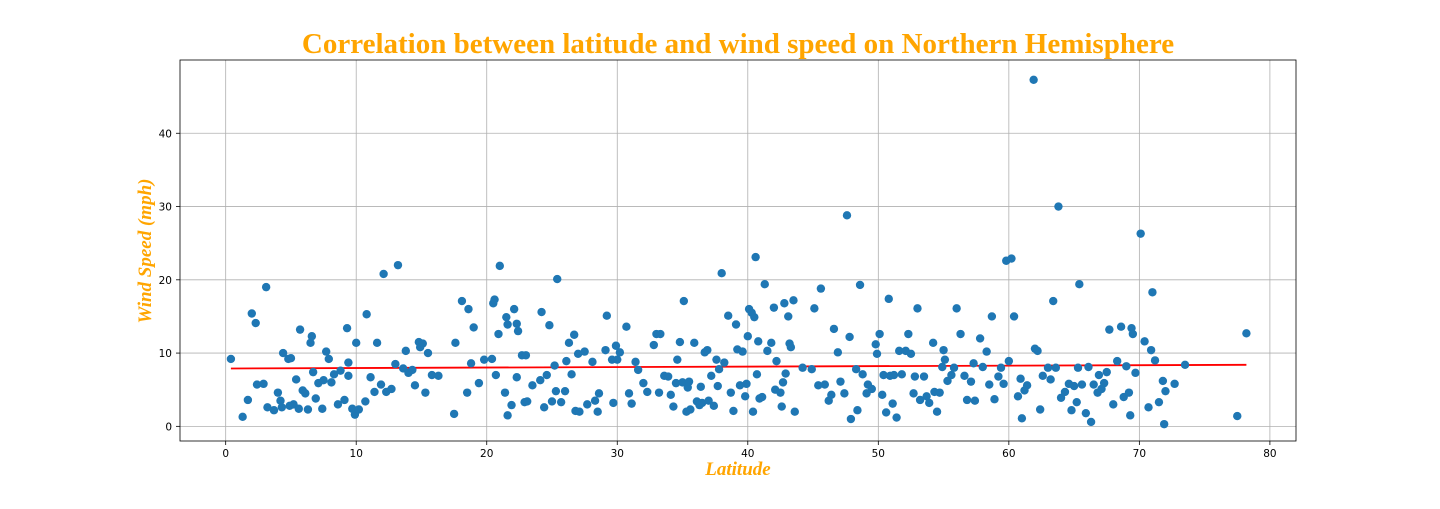  I want to click on y-tick-label: 40, so click(165, 134).